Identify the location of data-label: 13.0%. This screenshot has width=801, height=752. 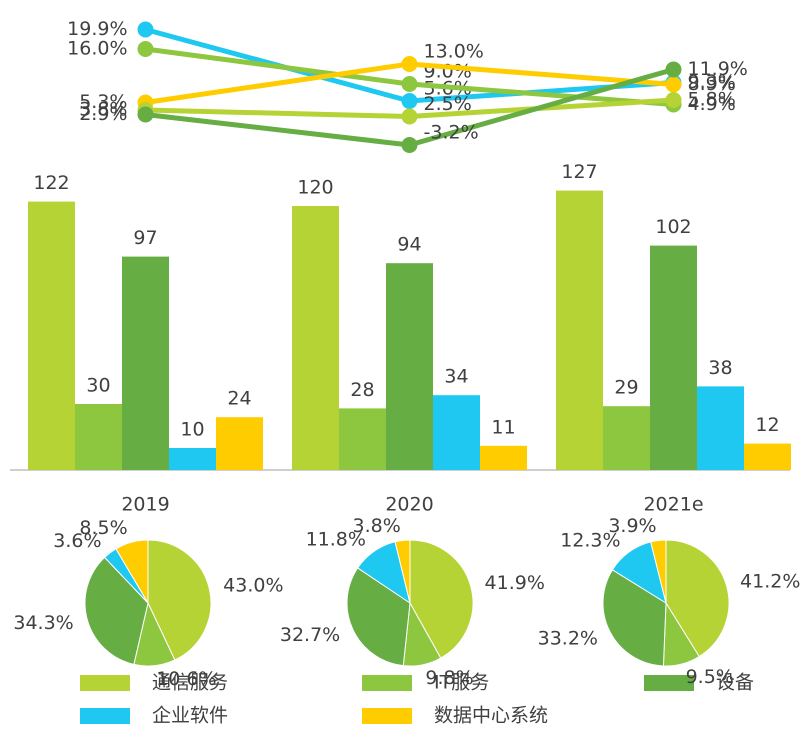
(454, 52).